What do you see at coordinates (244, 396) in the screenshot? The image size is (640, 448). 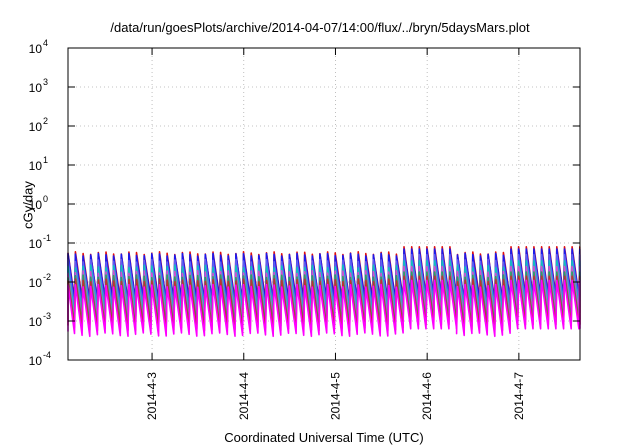 I see `x-tick-label: 2014-4-4` at bounding box center [244, 396].